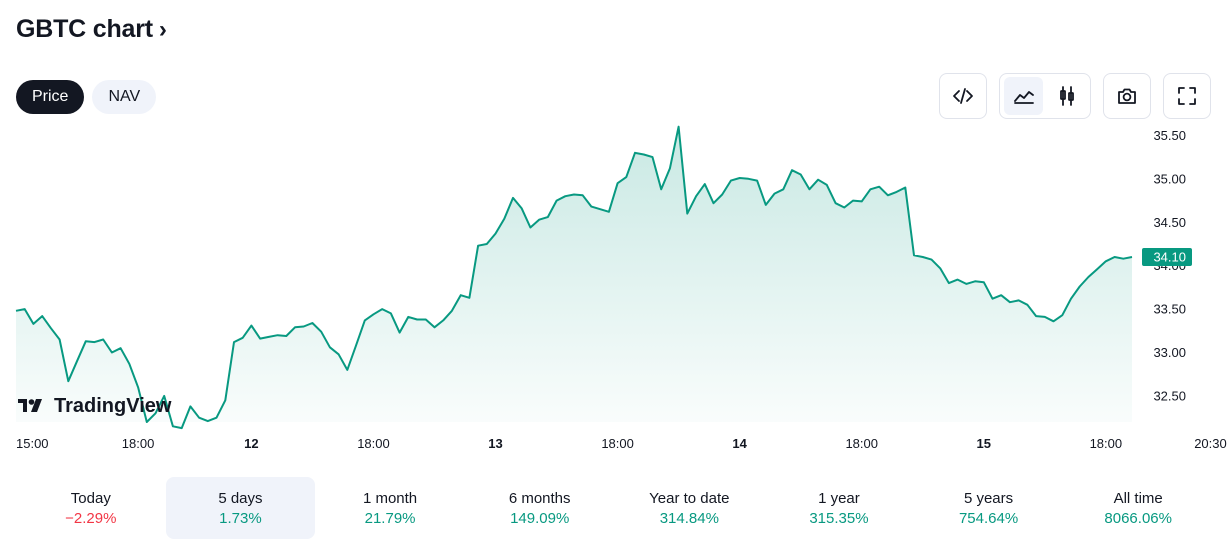 This screenshot has width=1229, height=557. Describe the element at coordinates (390, 498) in the screenshot. I see `period-label: 1 month` at that location.